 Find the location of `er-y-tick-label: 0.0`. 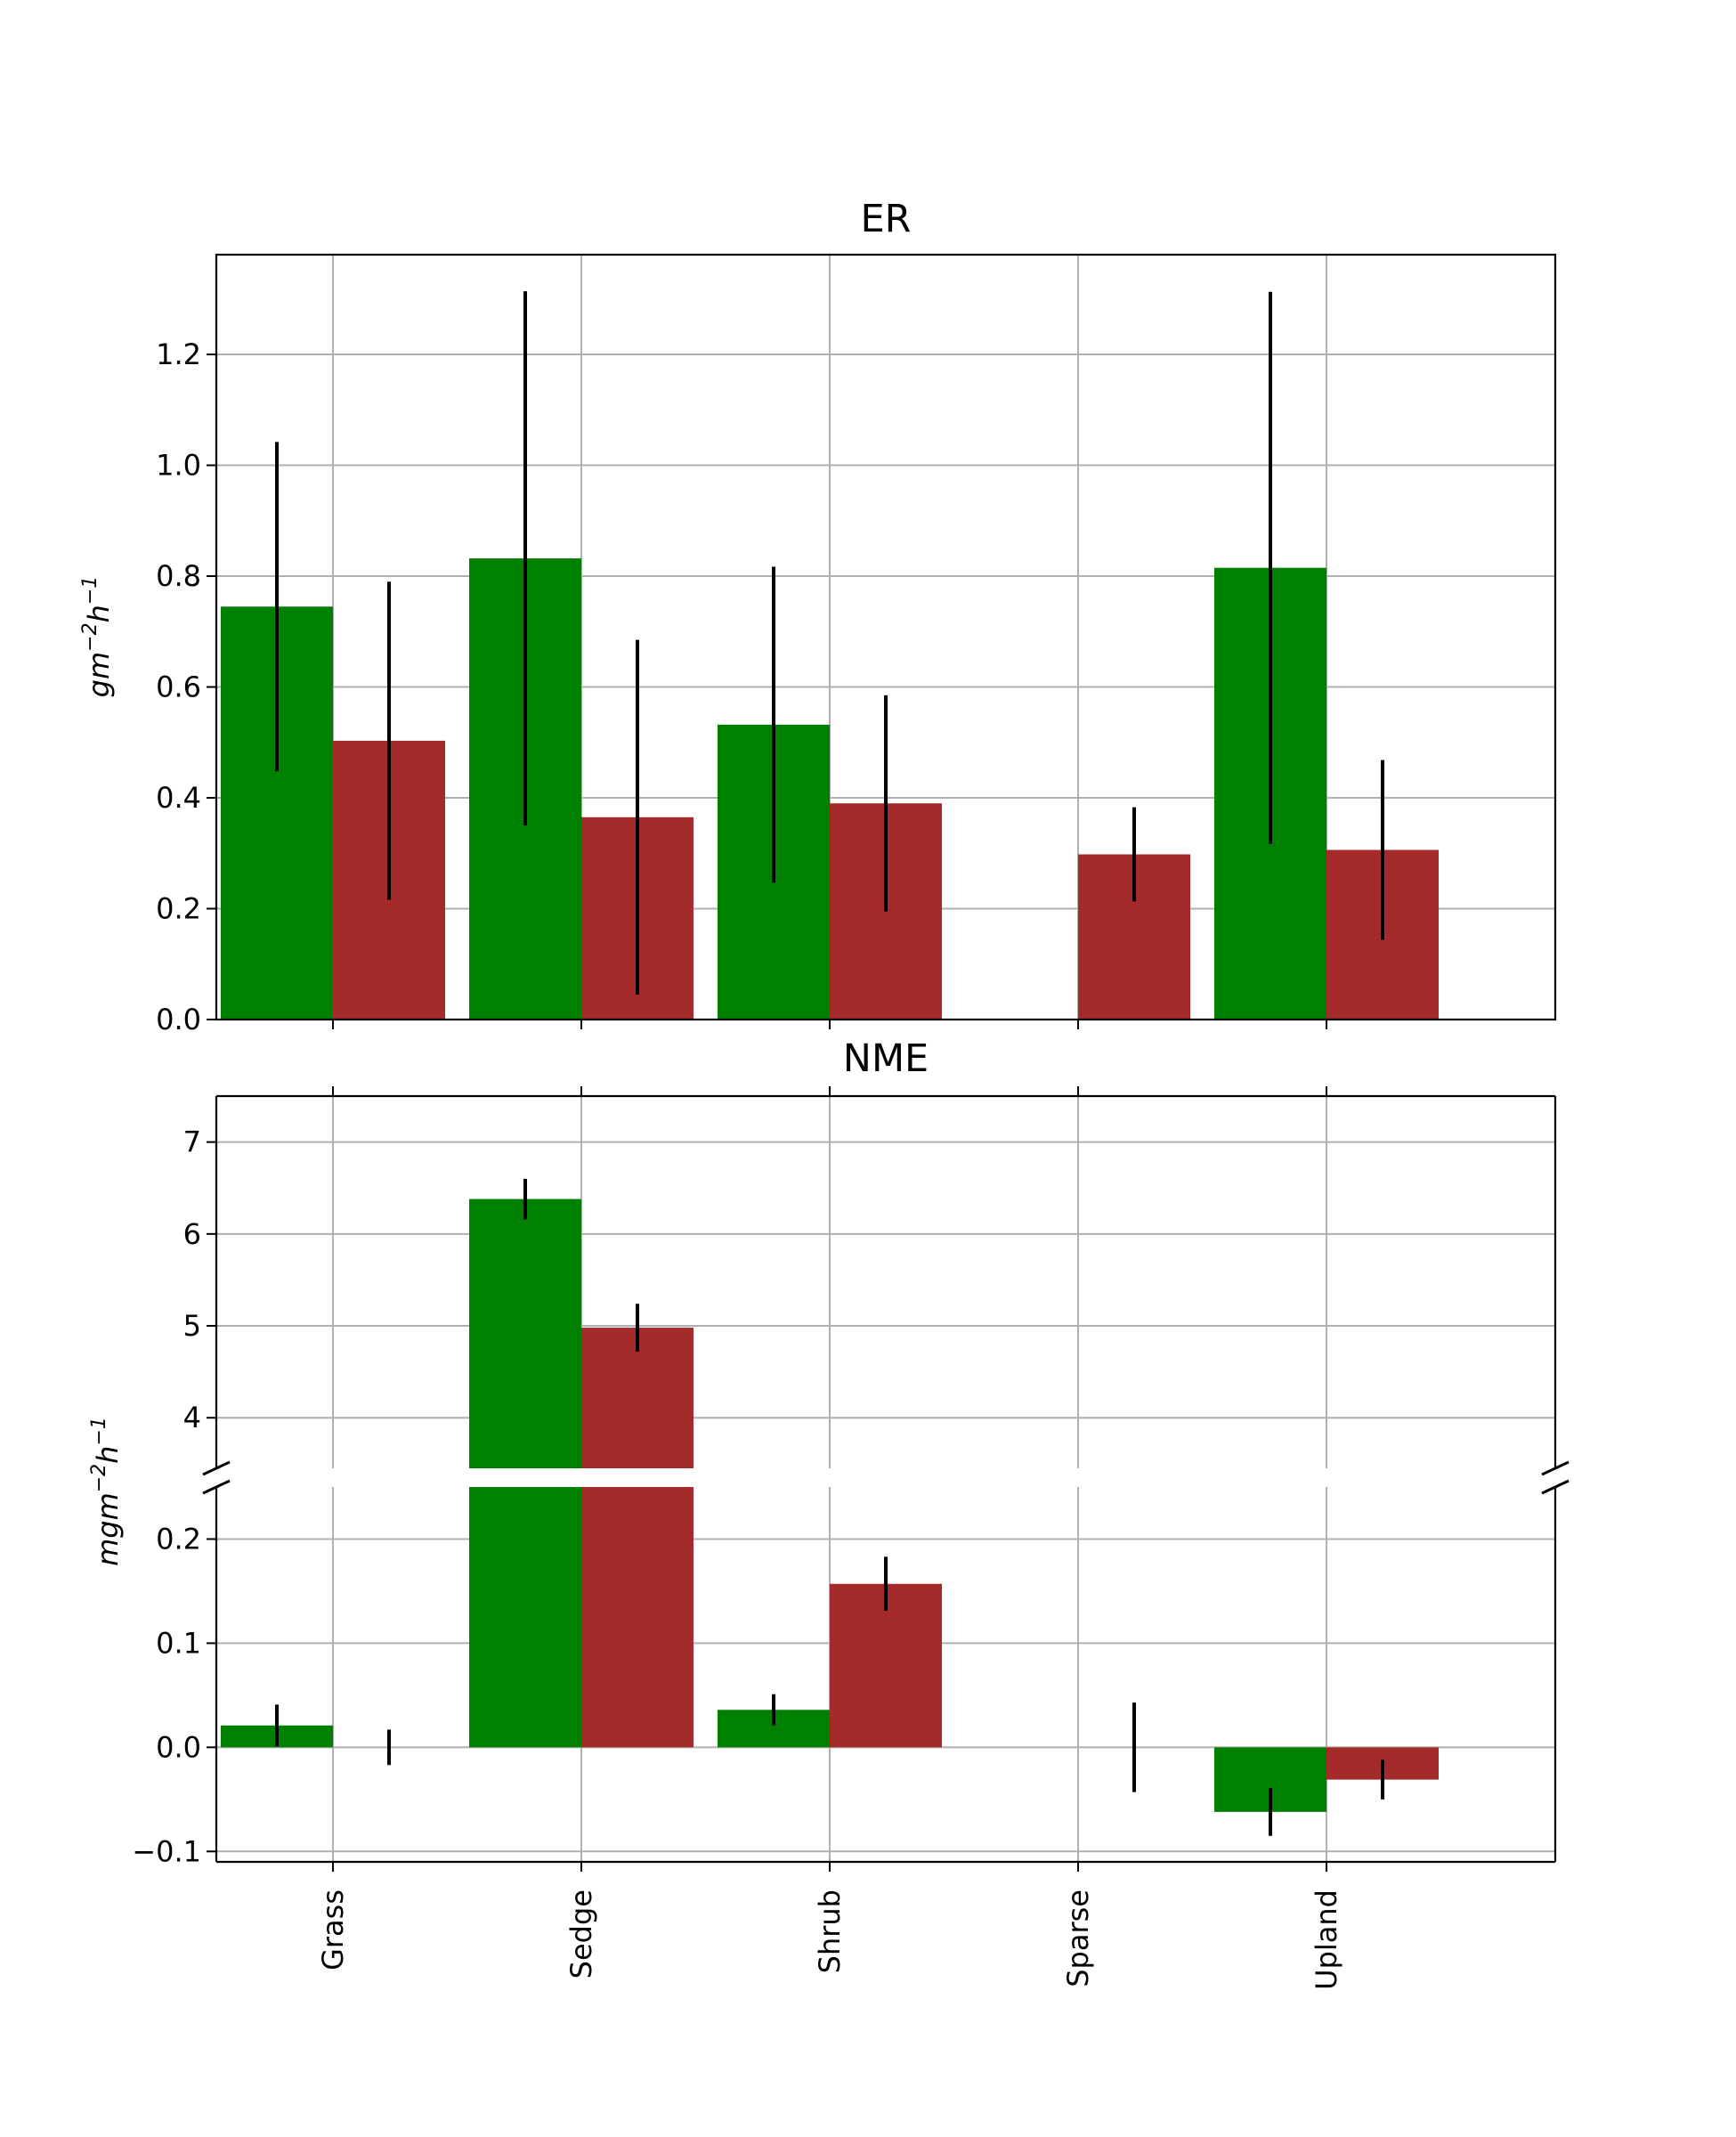

er-y-tick-label: 0.0 is located at coordinates (178, 1019).